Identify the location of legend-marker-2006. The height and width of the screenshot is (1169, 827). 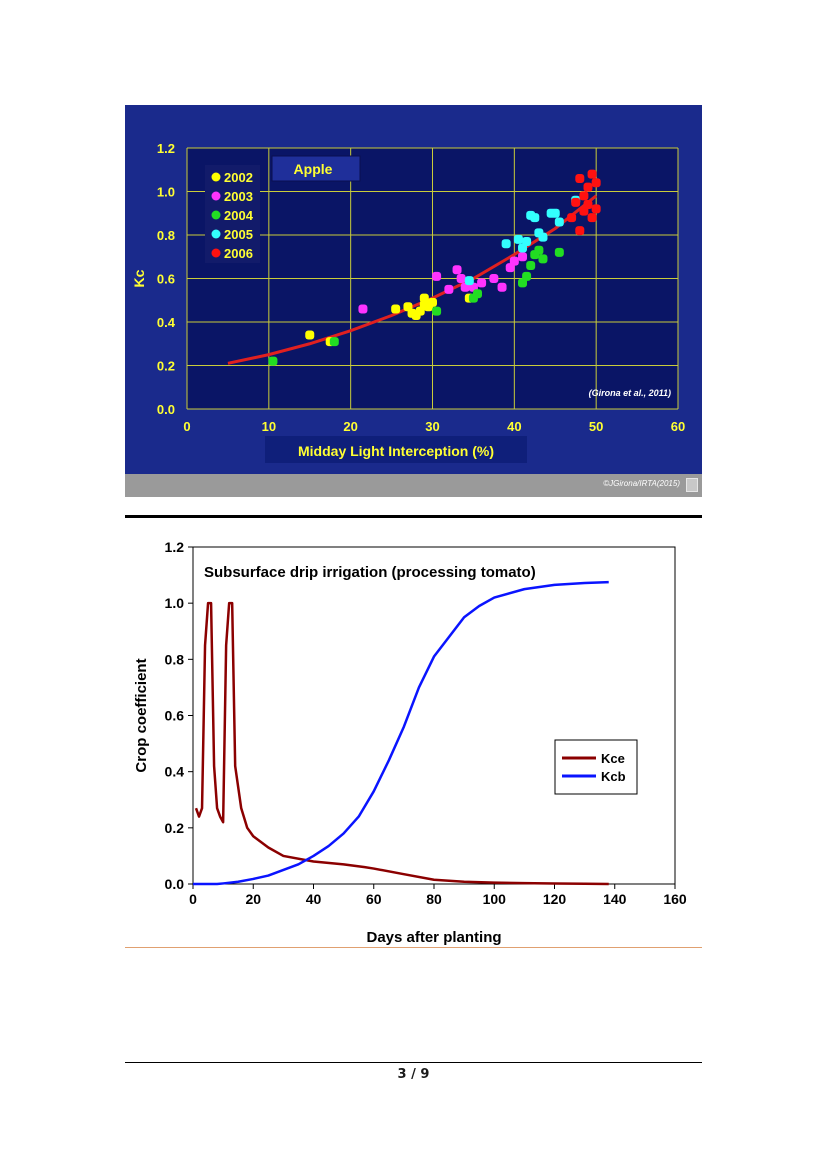
(216, 253).